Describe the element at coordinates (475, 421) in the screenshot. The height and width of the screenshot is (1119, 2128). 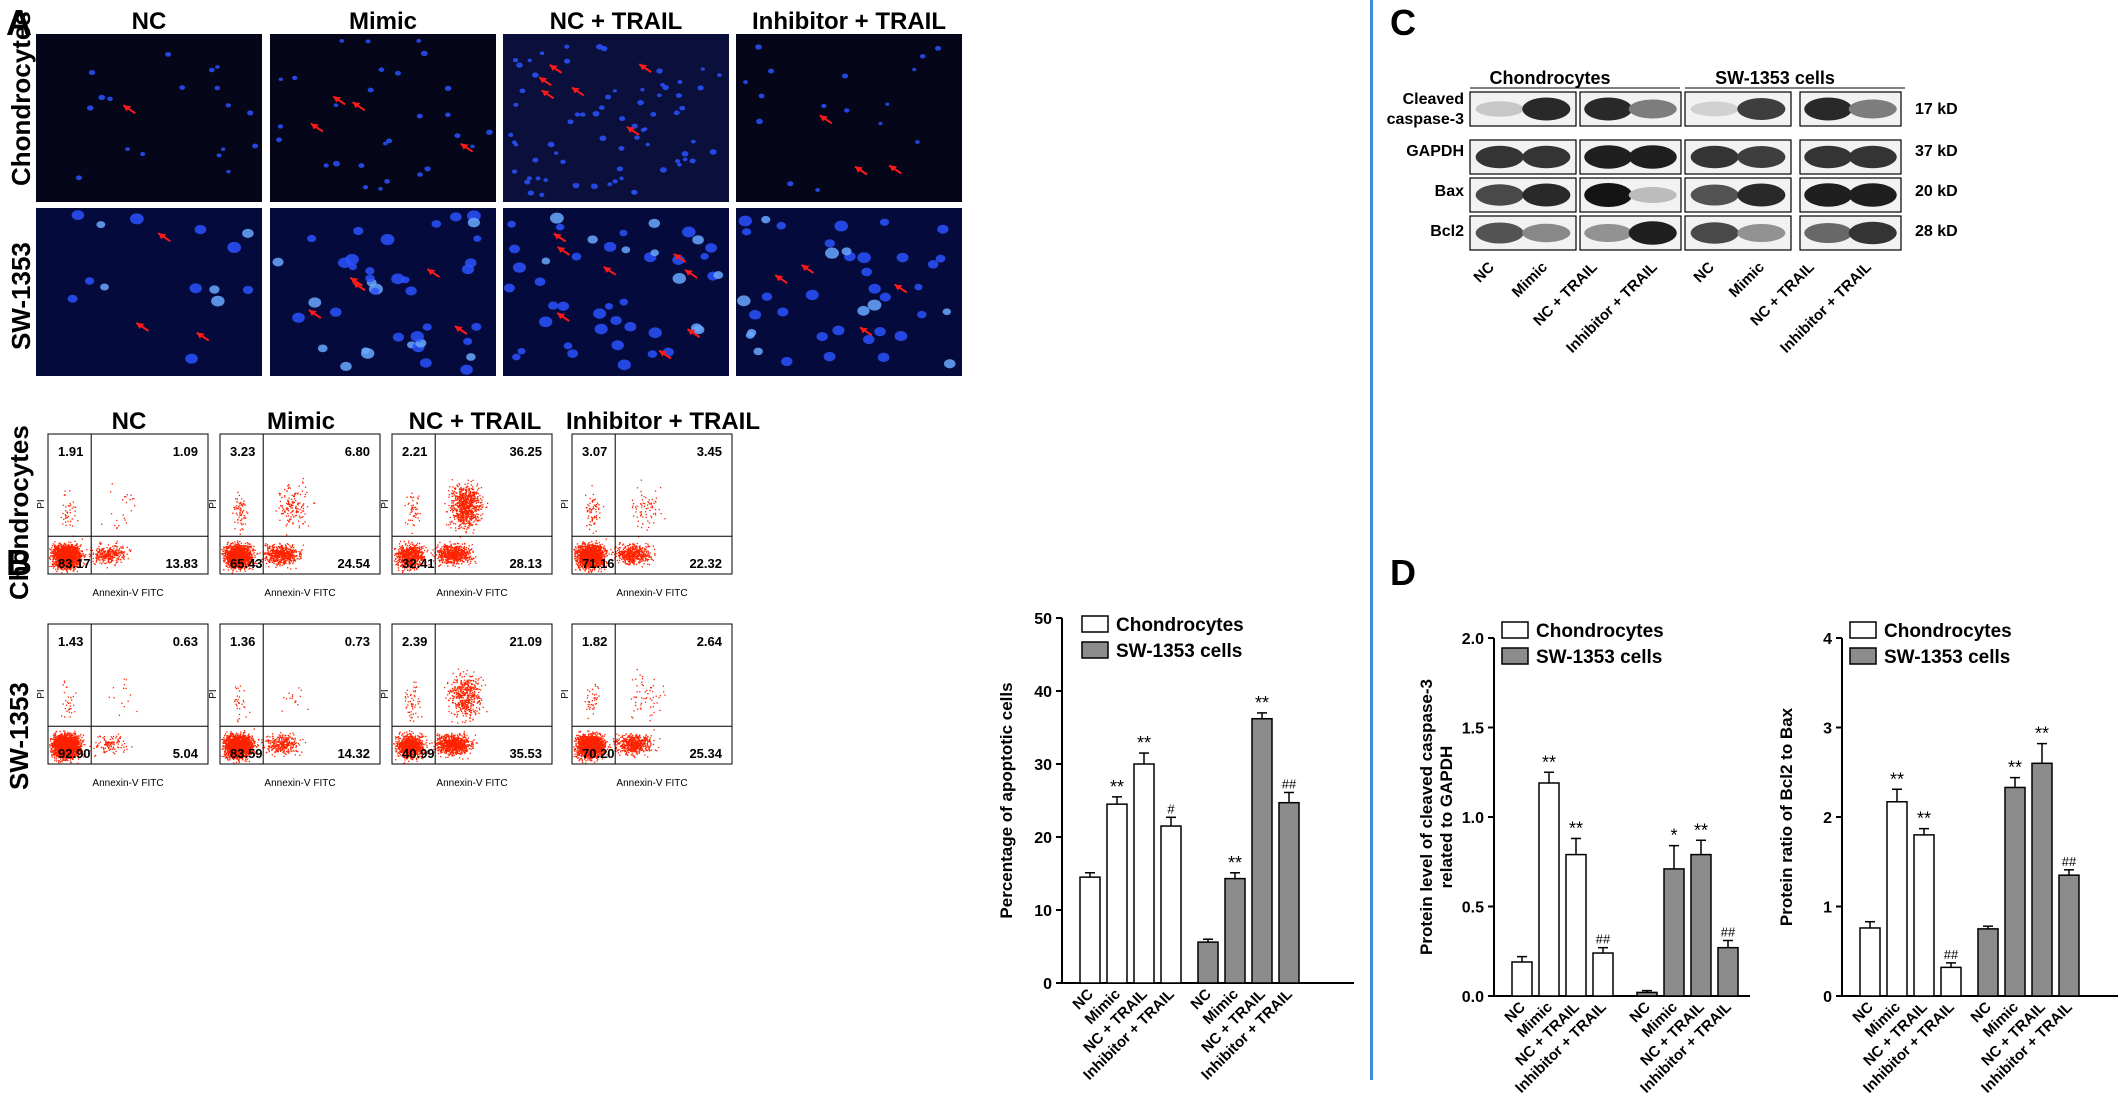
I see `b-title-nc-trail: NC + TRAIL` at that location.